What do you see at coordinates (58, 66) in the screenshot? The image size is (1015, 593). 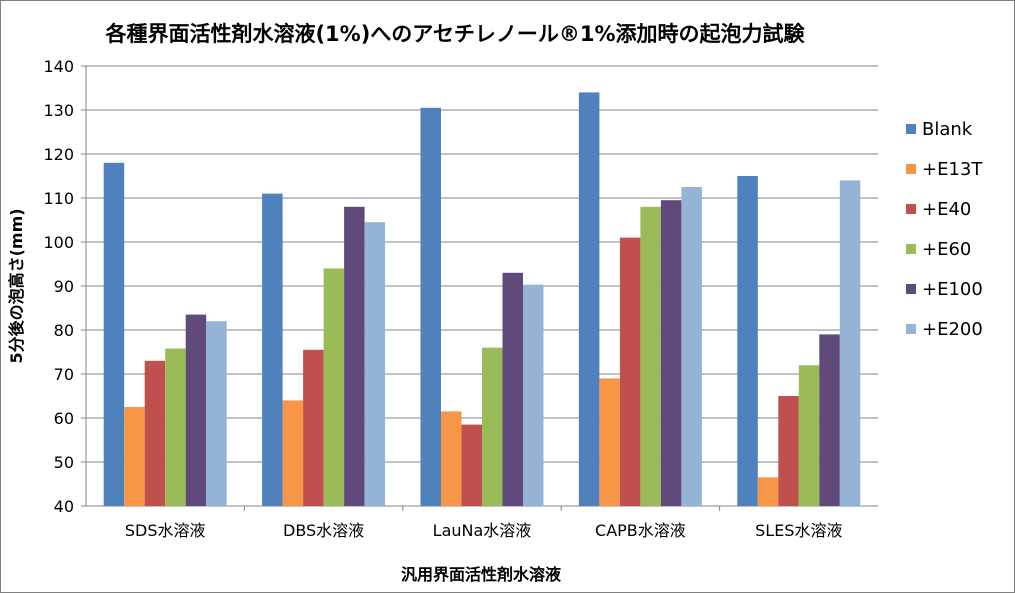 I see `y-tick-label: 140` at bounding box center [58, 66].